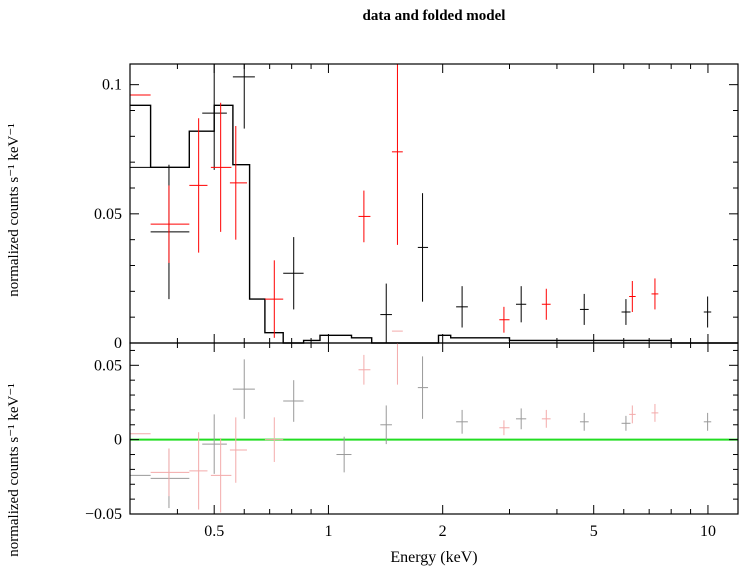 Image resolution: width=740 pixels, height=585 pixels. I want to click on x-tick-label: 0.5, so click(214, 531).